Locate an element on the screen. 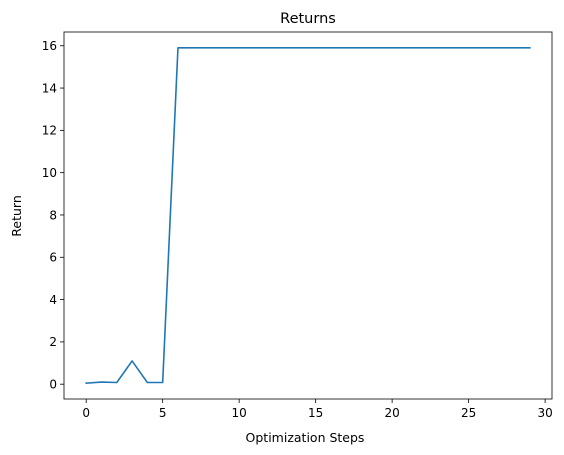 The height and width of the screenshot is (455, 564). x-tick-label: 10 is located at coordinates (239, 413).